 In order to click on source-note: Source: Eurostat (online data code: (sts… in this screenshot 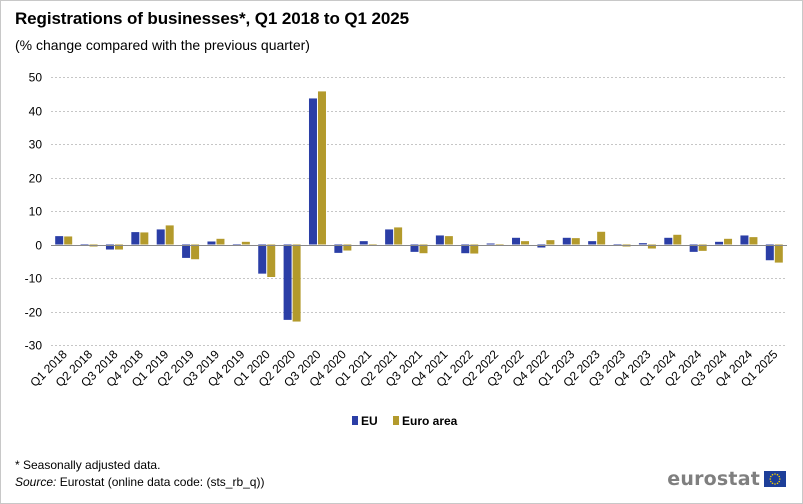, I will do `click(139, 482)`.